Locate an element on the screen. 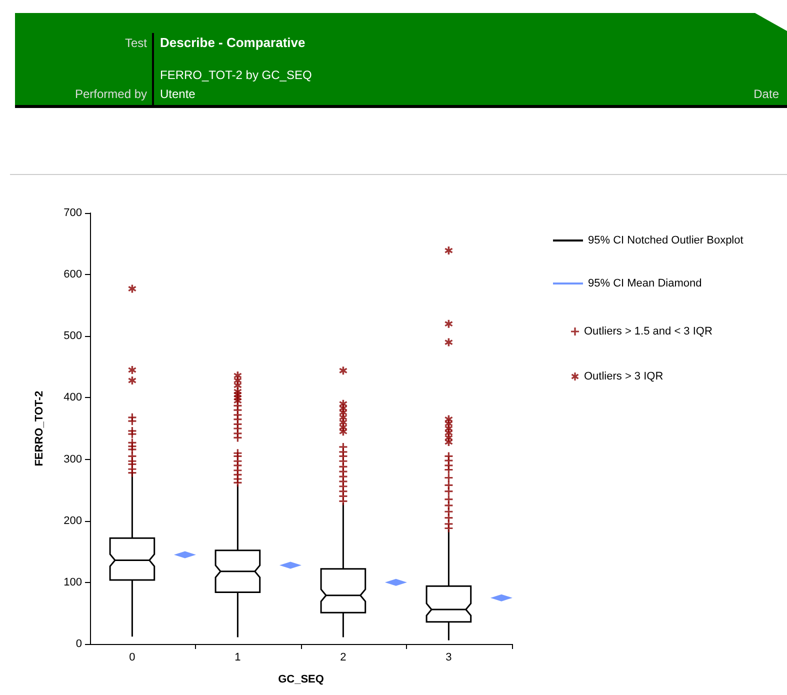  legend-label: Outliers > 3 IQR is located at coordinates (624, 376).